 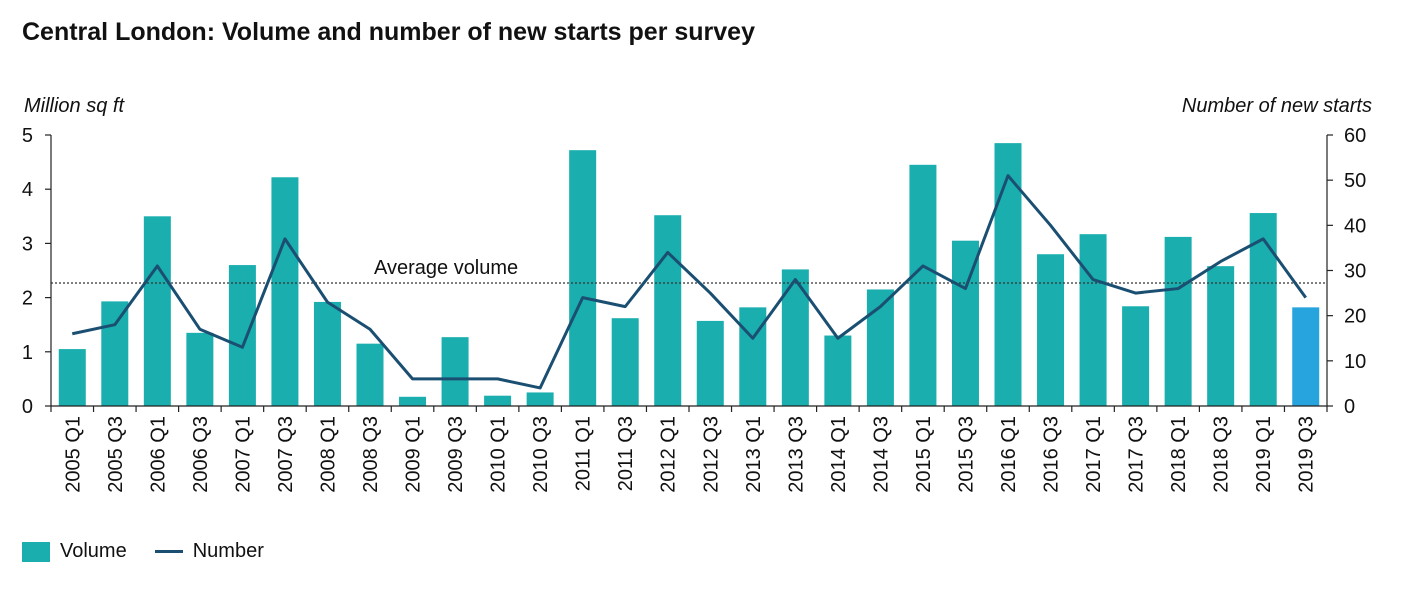 I want to click on x-tick-label: 2009 Q1, so click(x=414, y=454).